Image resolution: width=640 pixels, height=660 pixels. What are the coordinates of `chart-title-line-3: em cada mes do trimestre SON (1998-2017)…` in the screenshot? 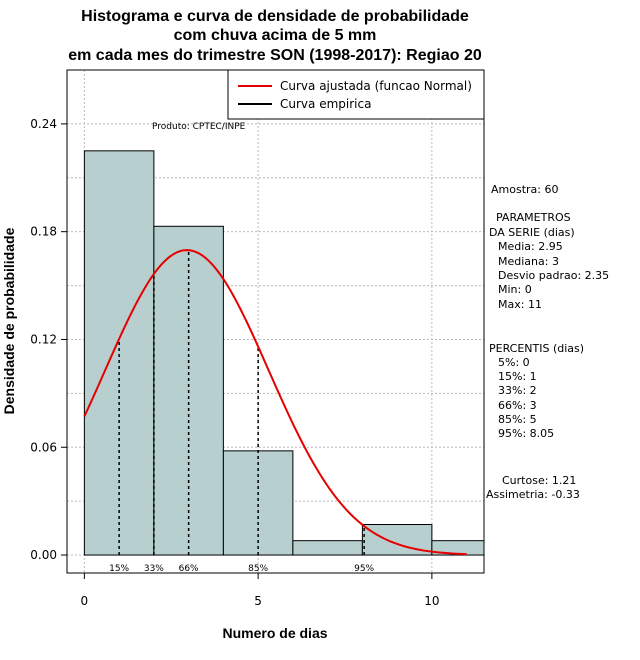 It's located at (275, 55).